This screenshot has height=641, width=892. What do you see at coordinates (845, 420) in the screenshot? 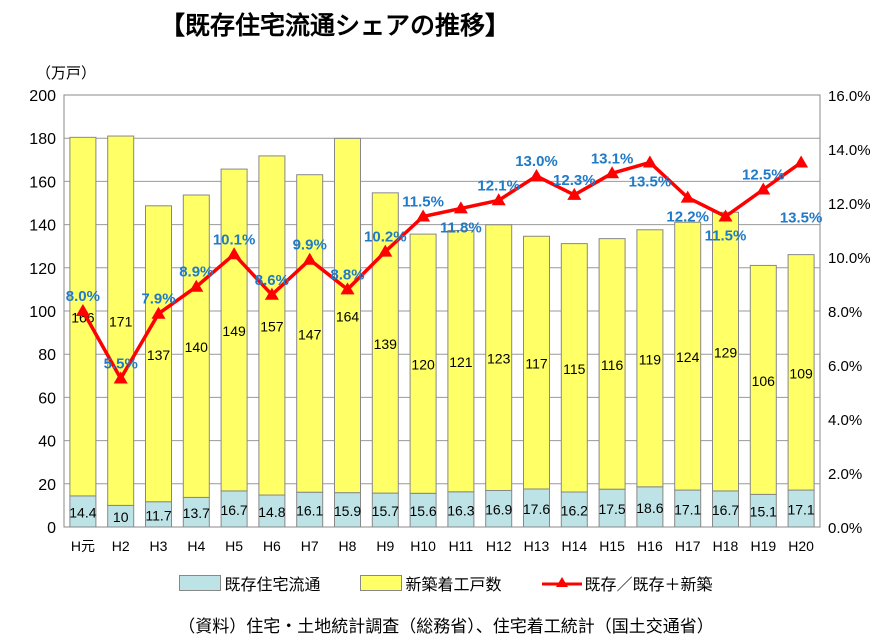
I see `right-tick-label: 4.0%` at bounding box center [845, 420].